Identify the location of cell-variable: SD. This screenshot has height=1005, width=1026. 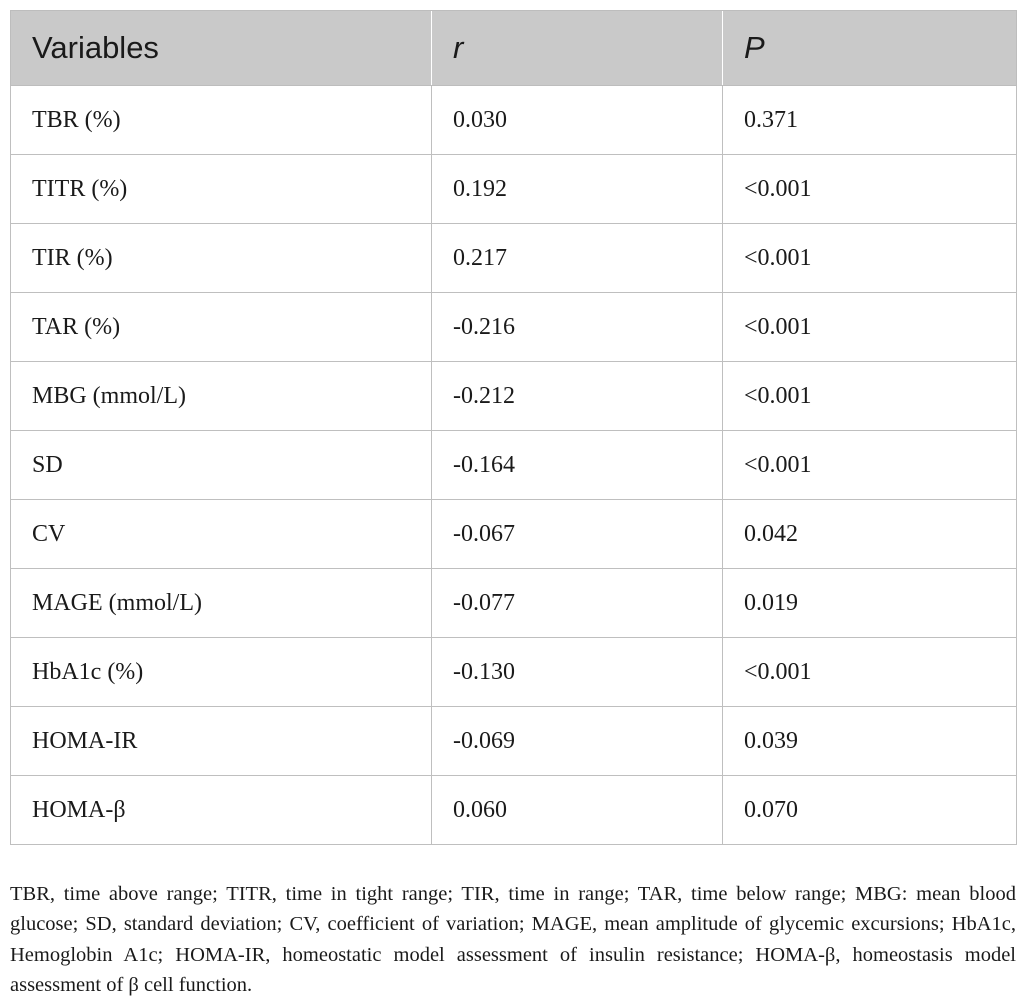
(221, 465).